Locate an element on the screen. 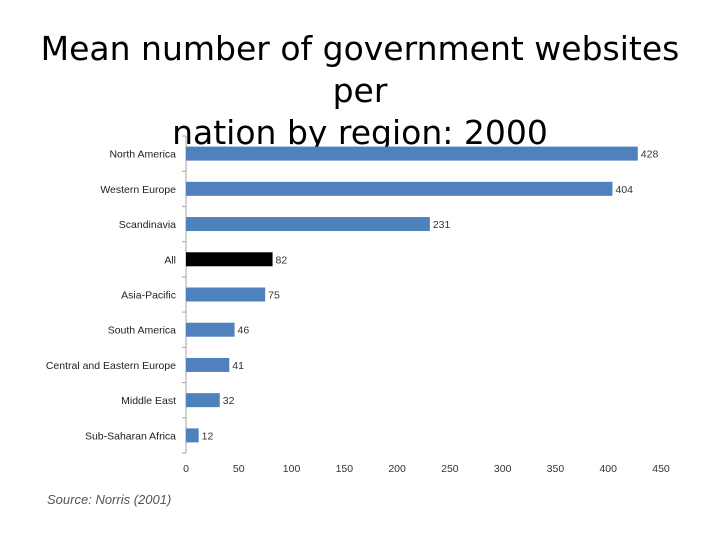  value-label: 75 is located at coordinates (274, 296).